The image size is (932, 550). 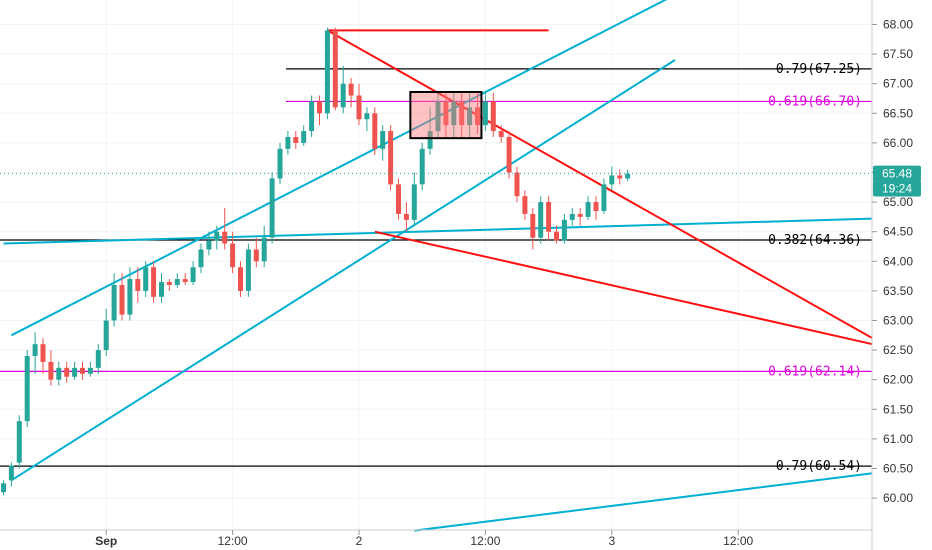 What do you see at coordinates (898, 54) in the screenshot?
I see `y-tick-label: 67.50` at bounding box center [898, 54].